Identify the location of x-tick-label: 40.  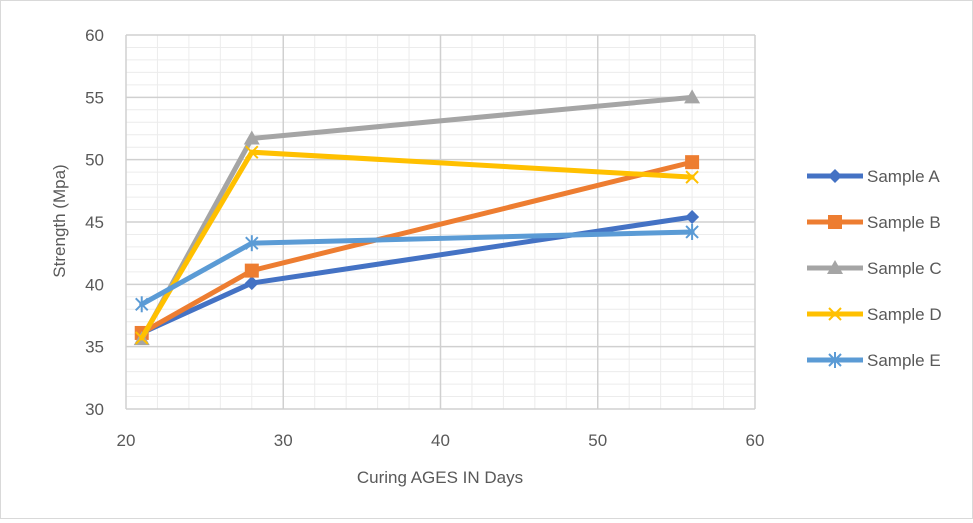
(440, 440).